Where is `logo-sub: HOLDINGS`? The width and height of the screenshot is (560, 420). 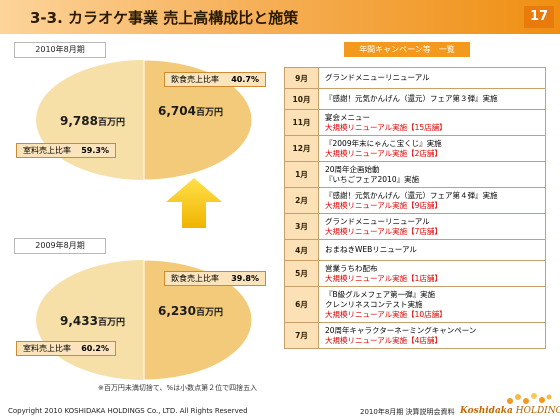 logo-sub: HOLDINGS is located at coordinates (537, 411).